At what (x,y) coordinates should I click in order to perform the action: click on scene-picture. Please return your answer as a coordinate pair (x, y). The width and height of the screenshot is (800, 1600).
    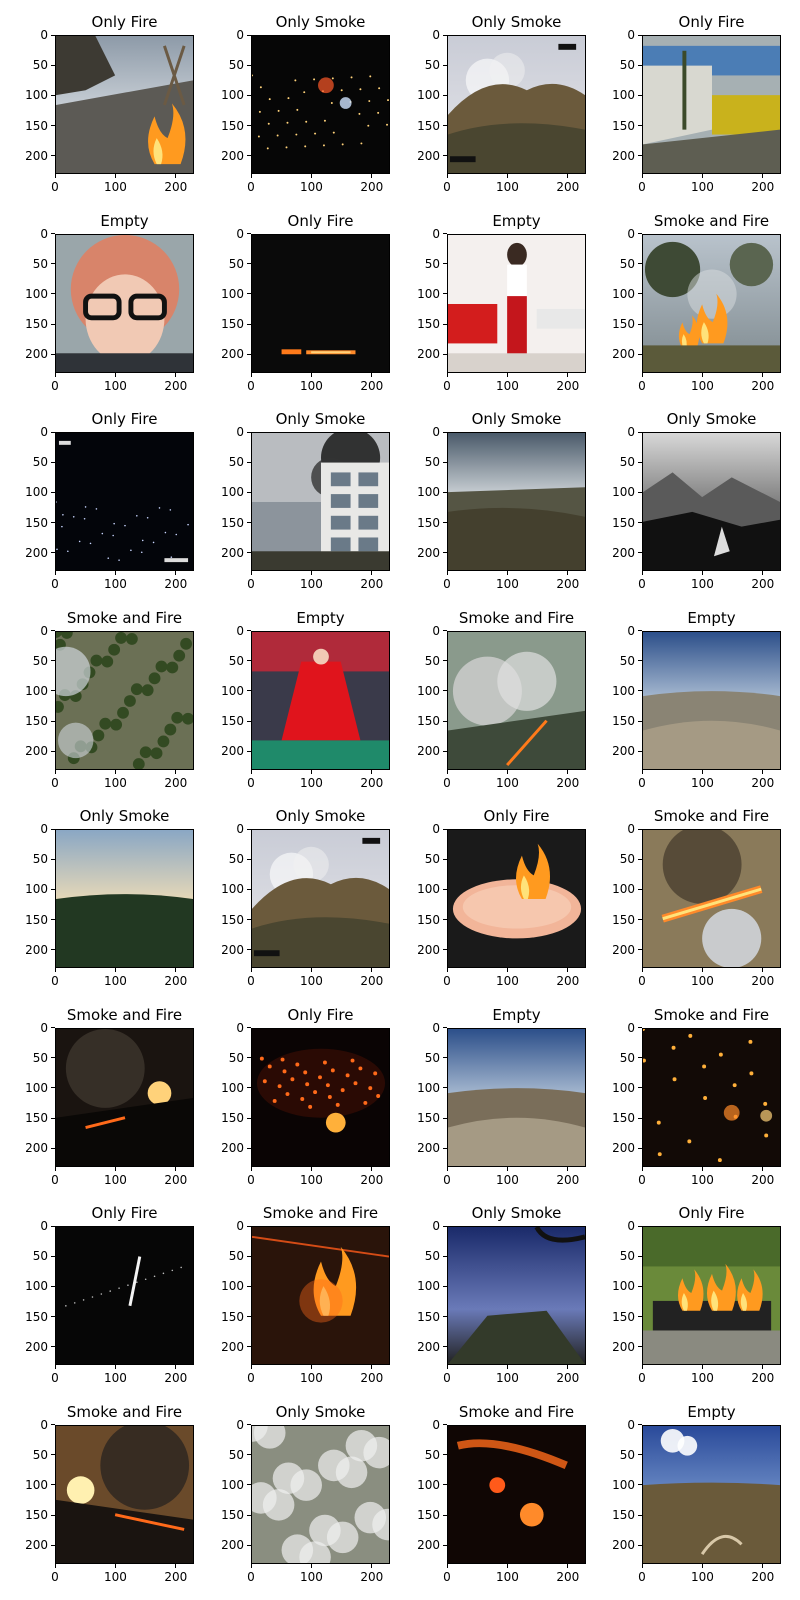
    Looking at the image, I should click on (124, 1494).